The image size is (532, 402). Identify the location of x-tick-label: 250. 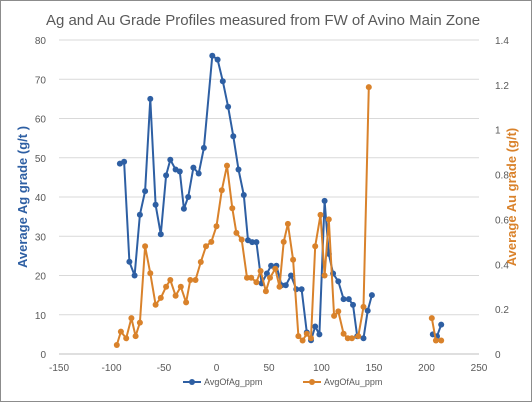
(479, 368).